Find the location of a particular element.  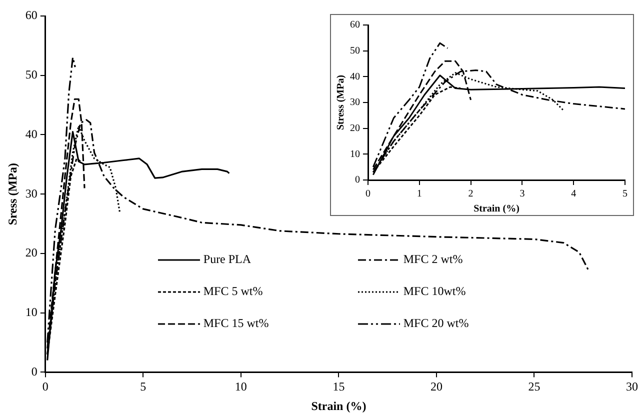

x-tick-label: 4 is located at coordinates (573, 194).